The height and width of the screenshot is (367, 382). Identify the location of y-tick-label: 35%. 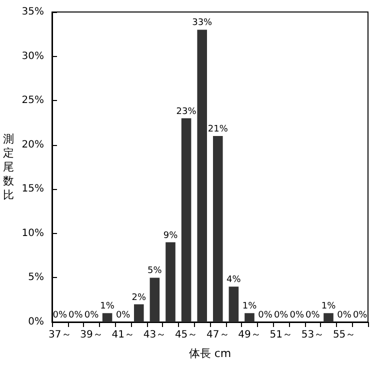
(33, 12).